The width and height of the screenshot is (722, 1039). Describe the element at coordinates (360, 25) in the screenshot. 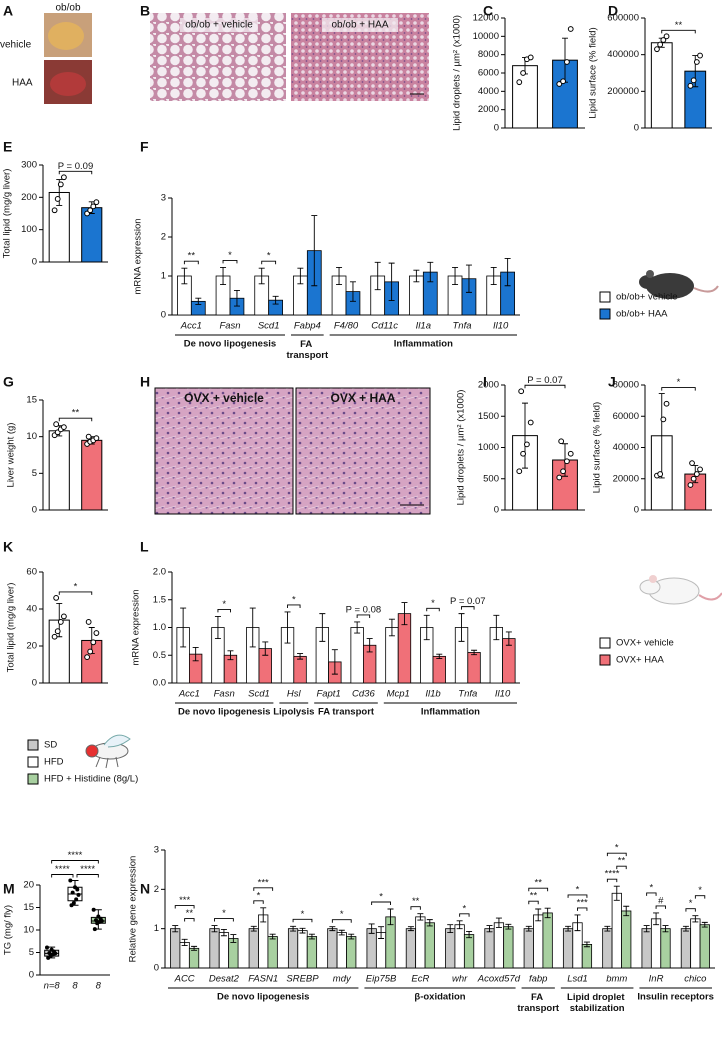

I see `image-label: ob/ob + HAA` at that location.